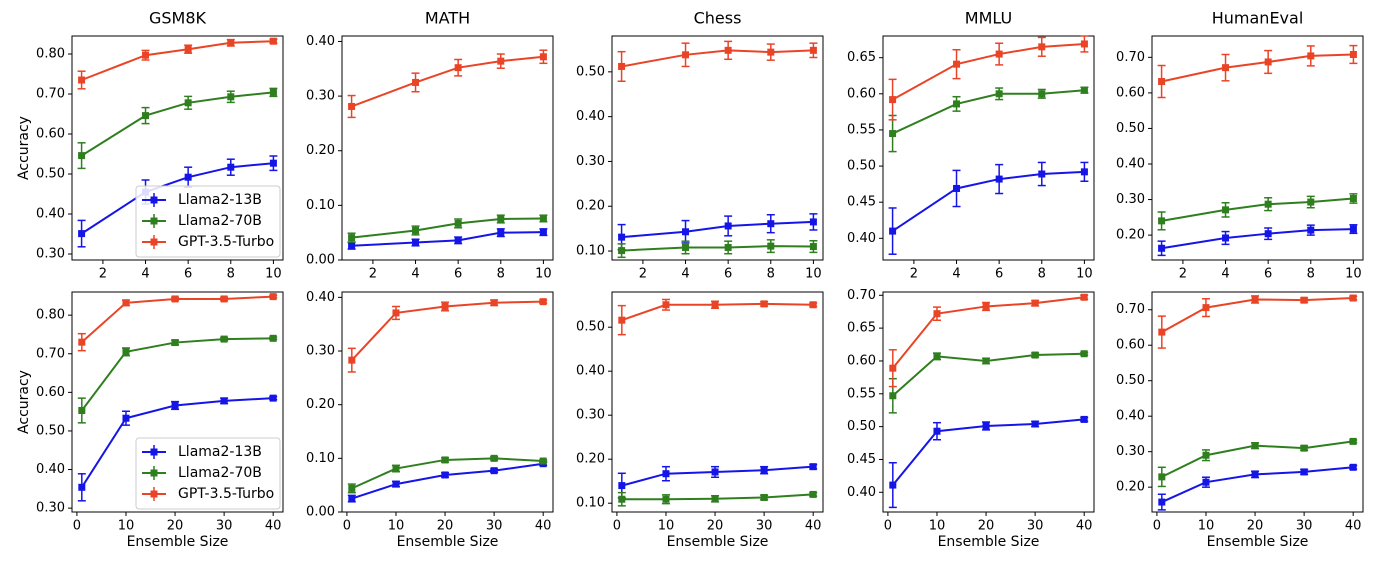 The image size is (1392, 562). I want to click on legend-label: GPT-3.5-Turbo, so click(226, 242).